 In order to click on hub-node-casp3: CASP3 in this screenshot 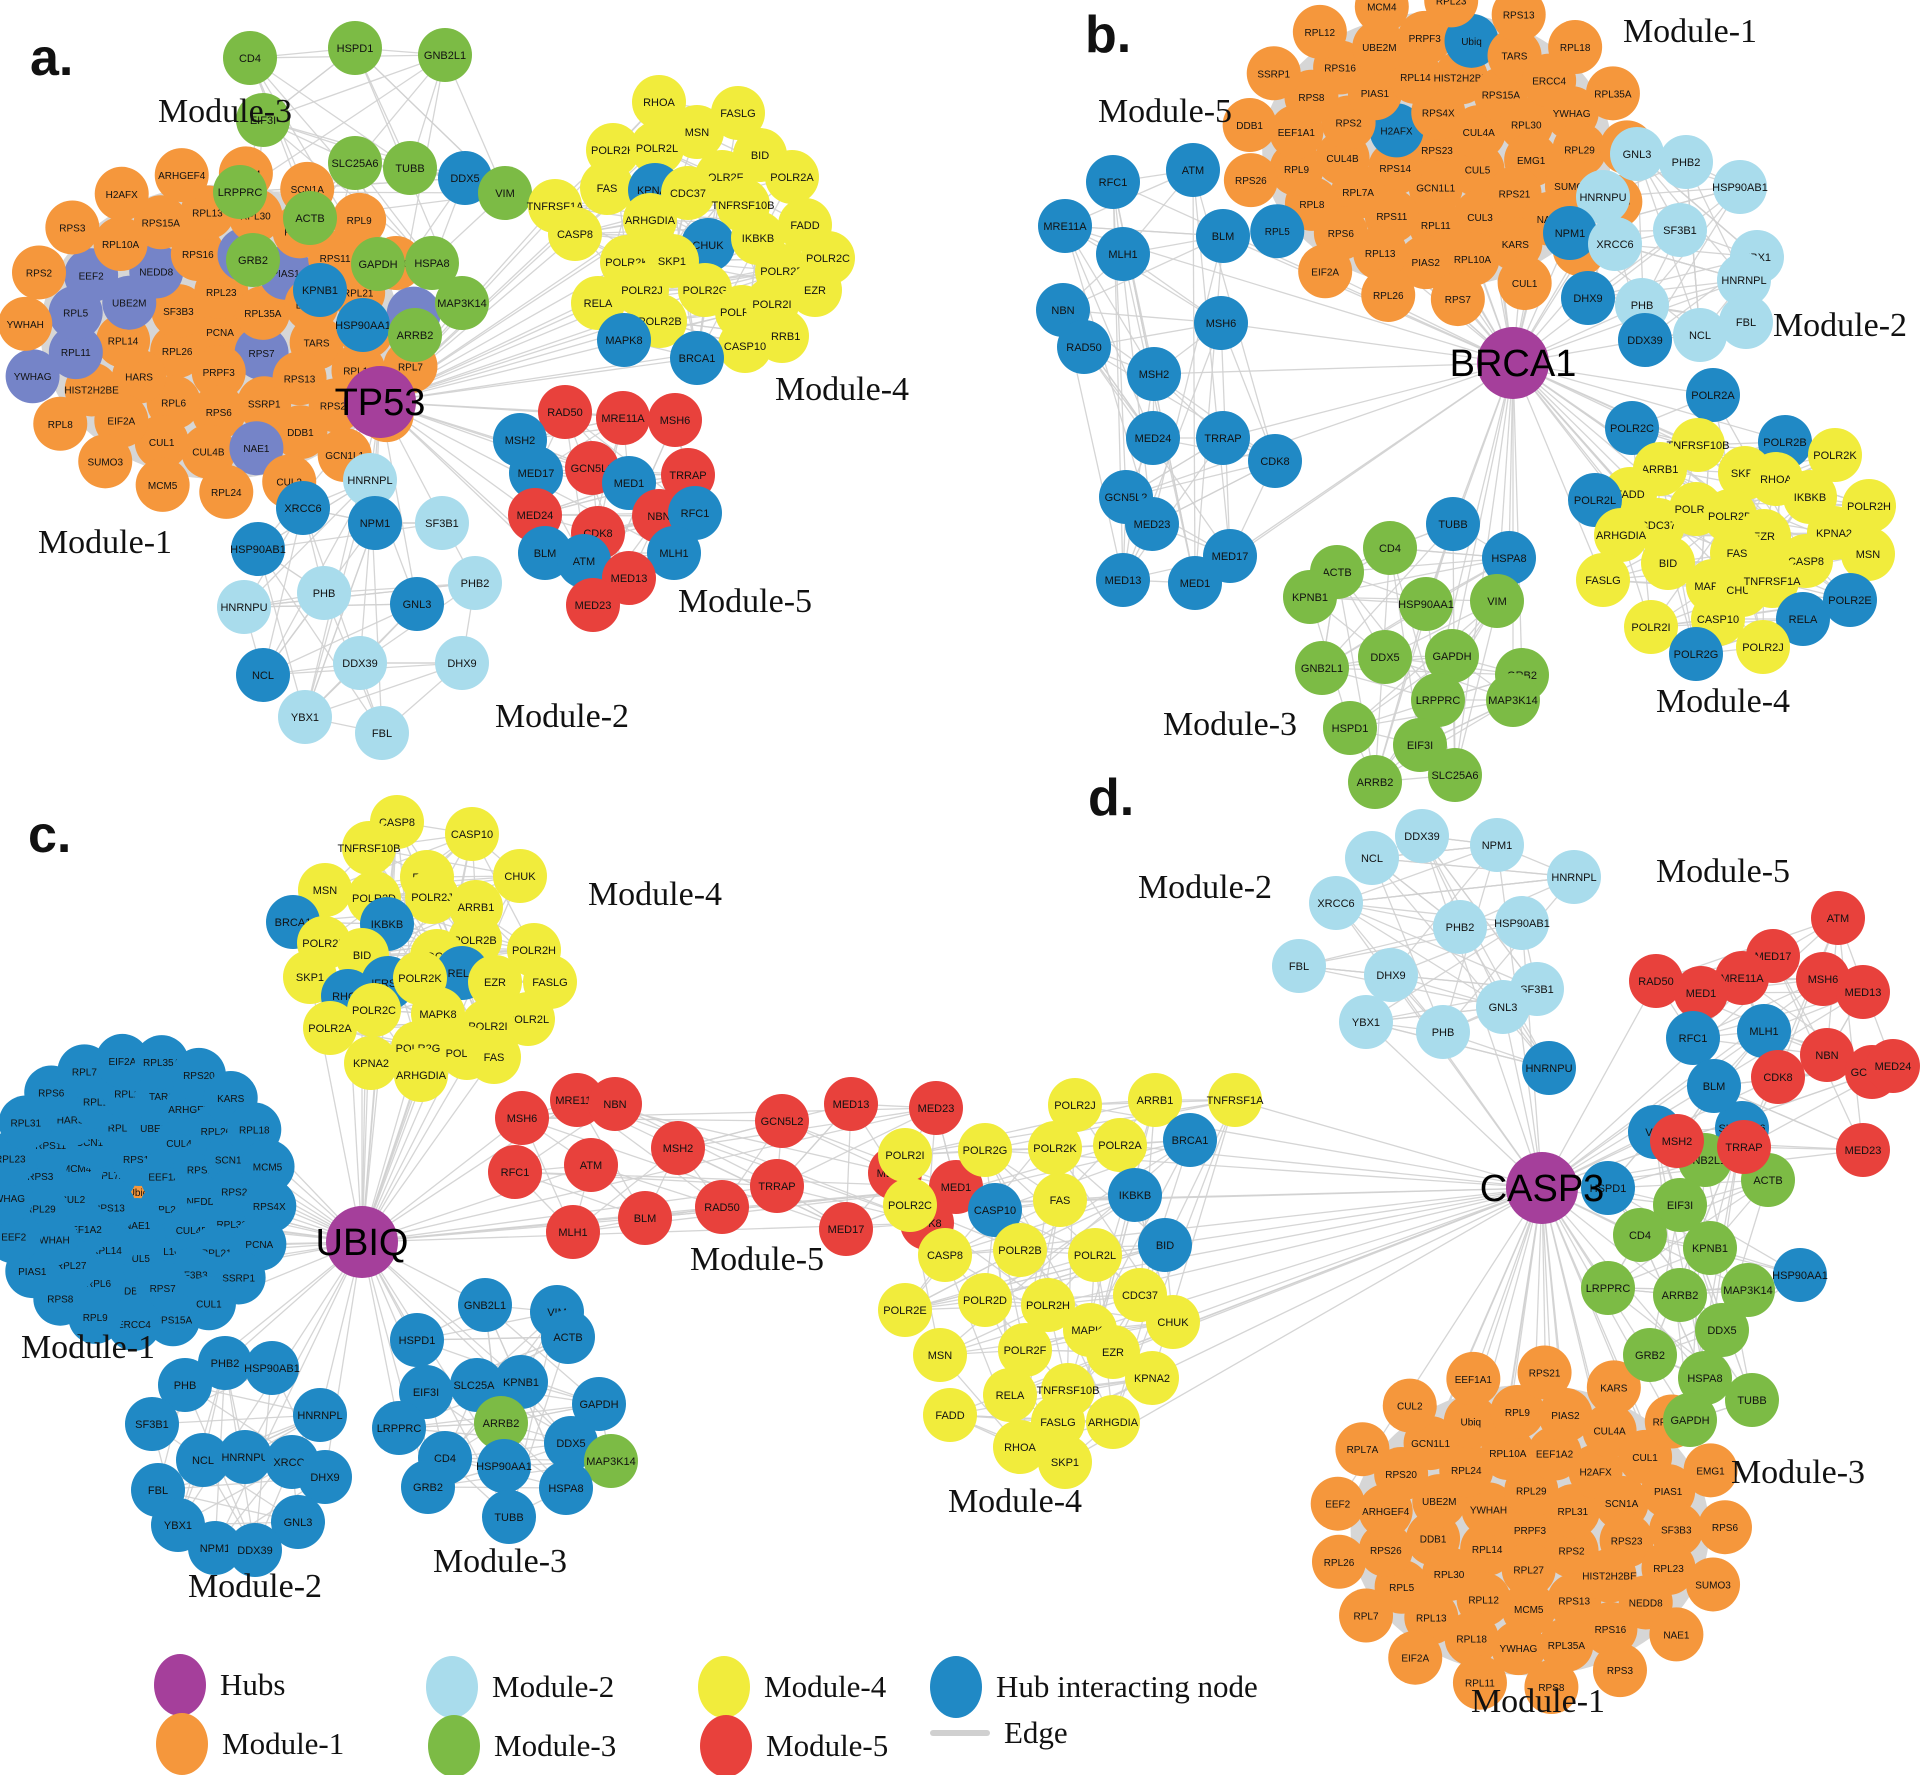, I will do `click(1542, 1188)`.